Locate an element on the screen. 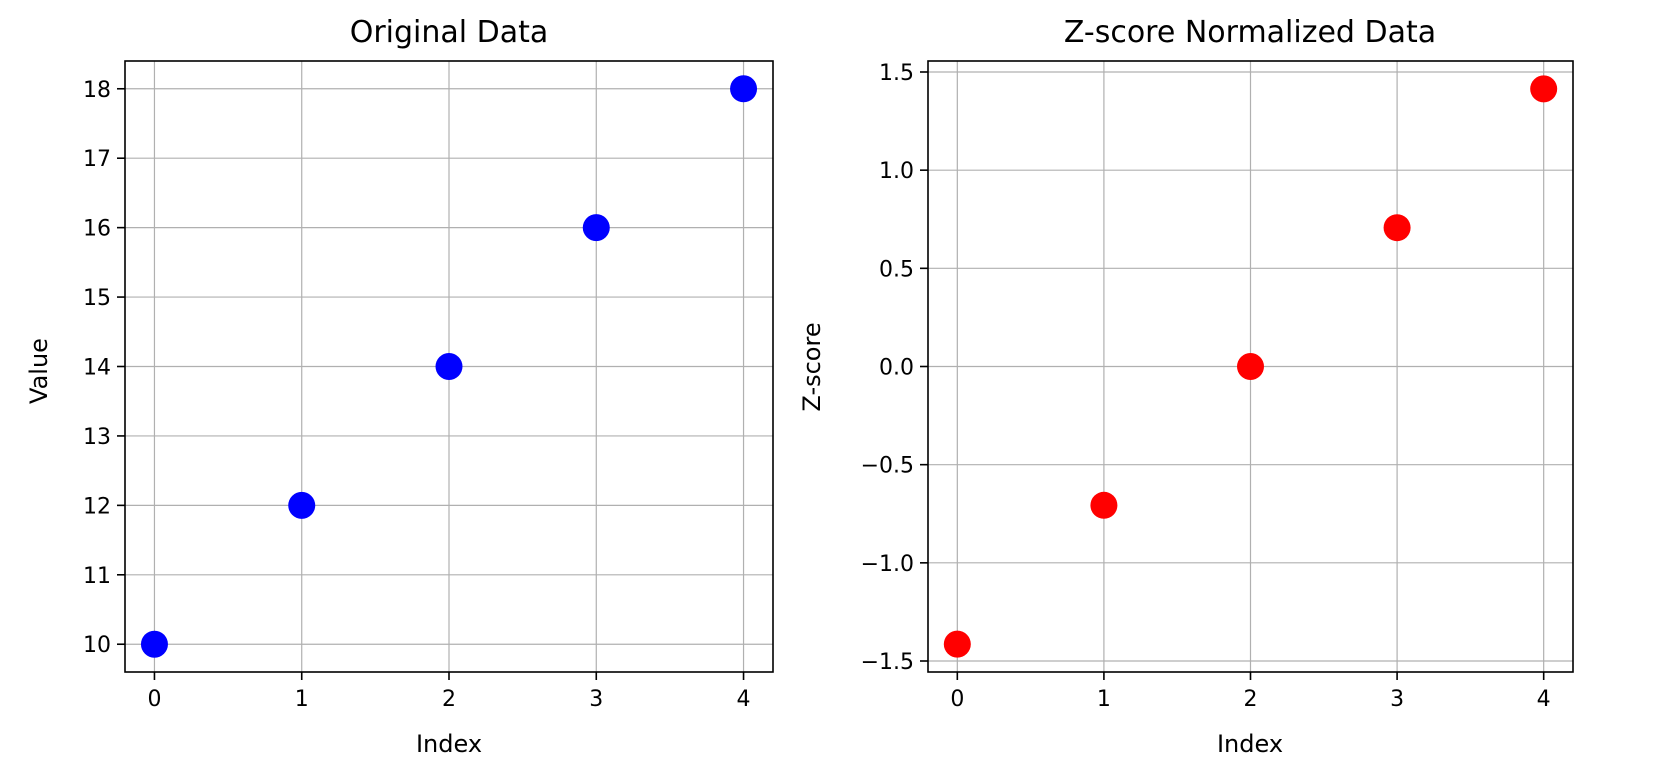 The width and height of the screenshot is (1666, 769). chart-title: Original Data is located at coordinates (449, 32).